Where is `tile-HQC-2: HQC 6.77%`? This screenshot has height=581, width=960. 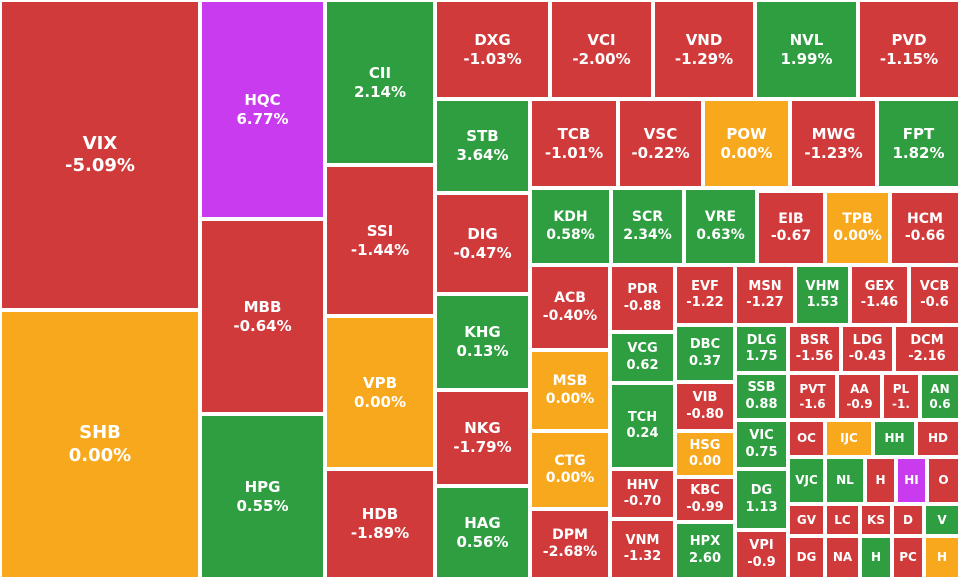 tile-HQC-2: HQC 6.77% is located at coordinates (262, 109).